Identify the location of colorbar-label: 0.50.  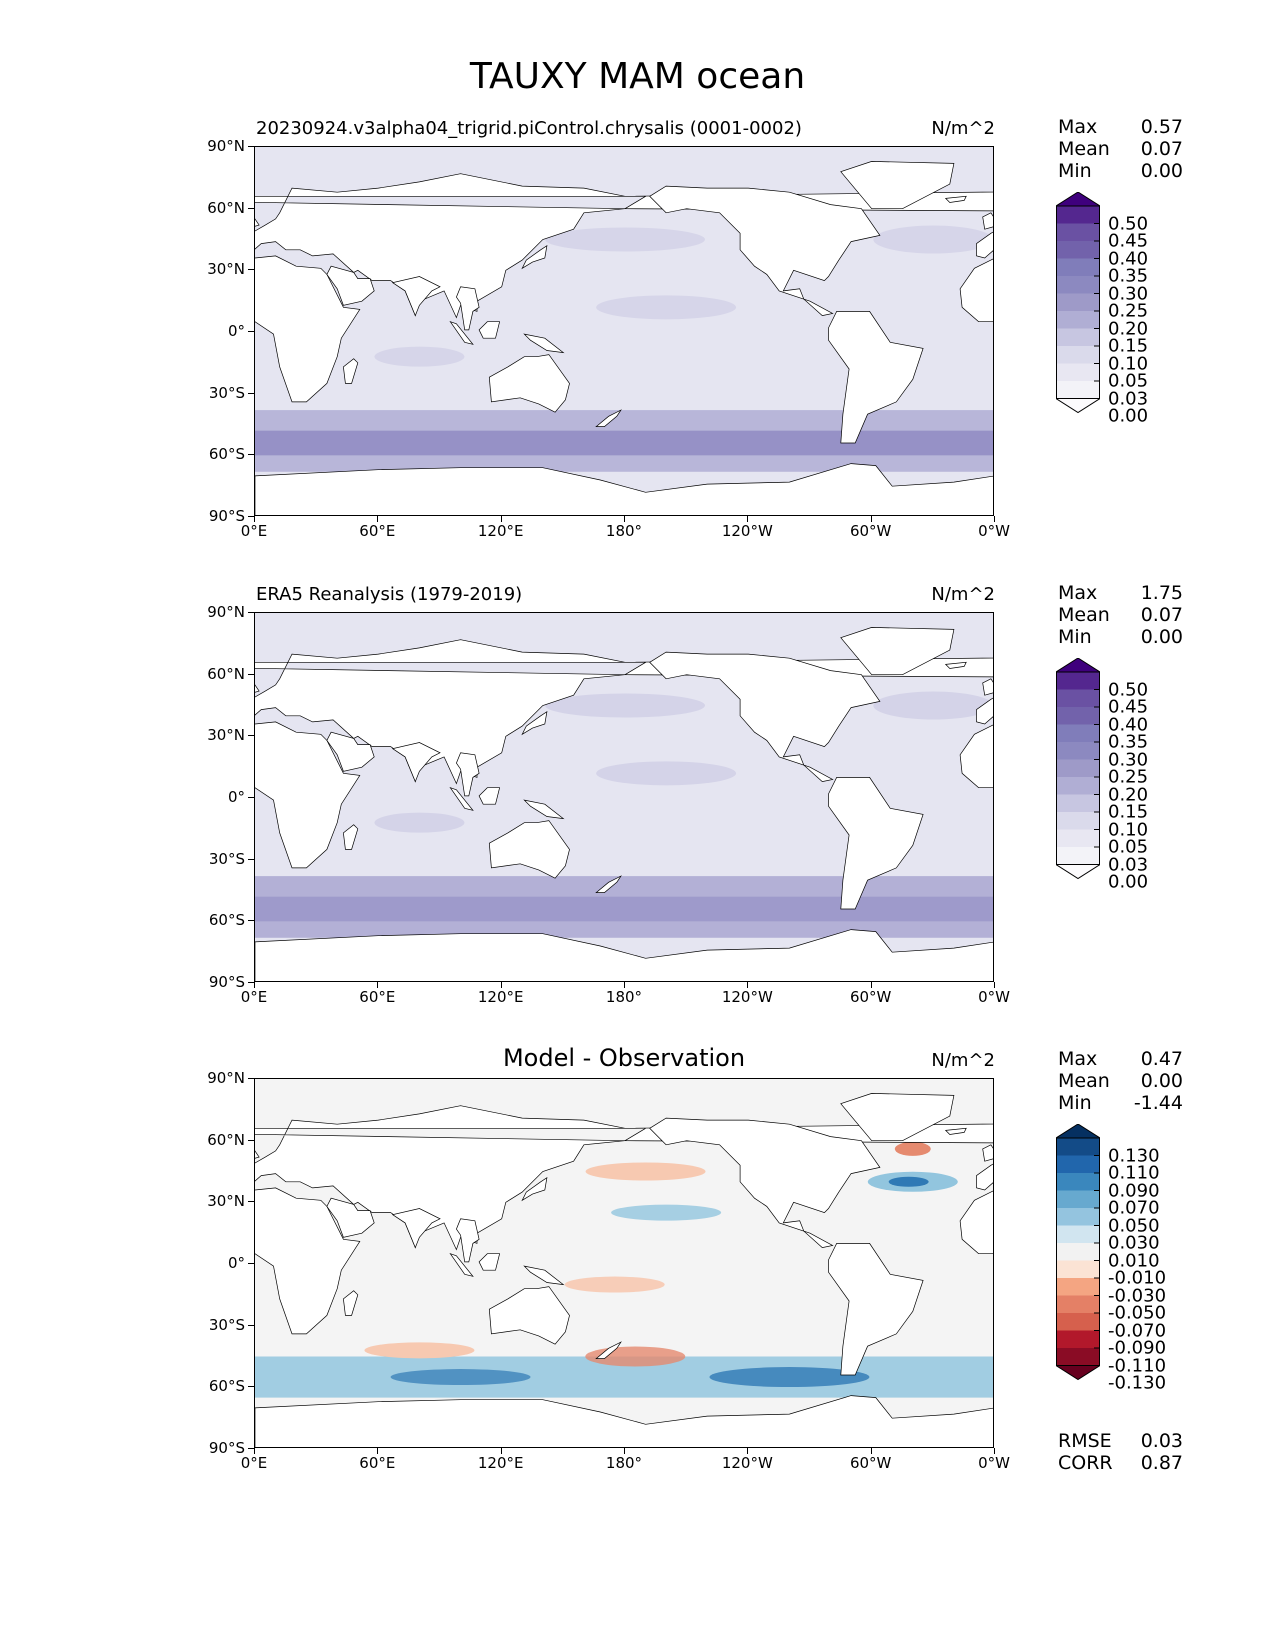
(1128, 689).